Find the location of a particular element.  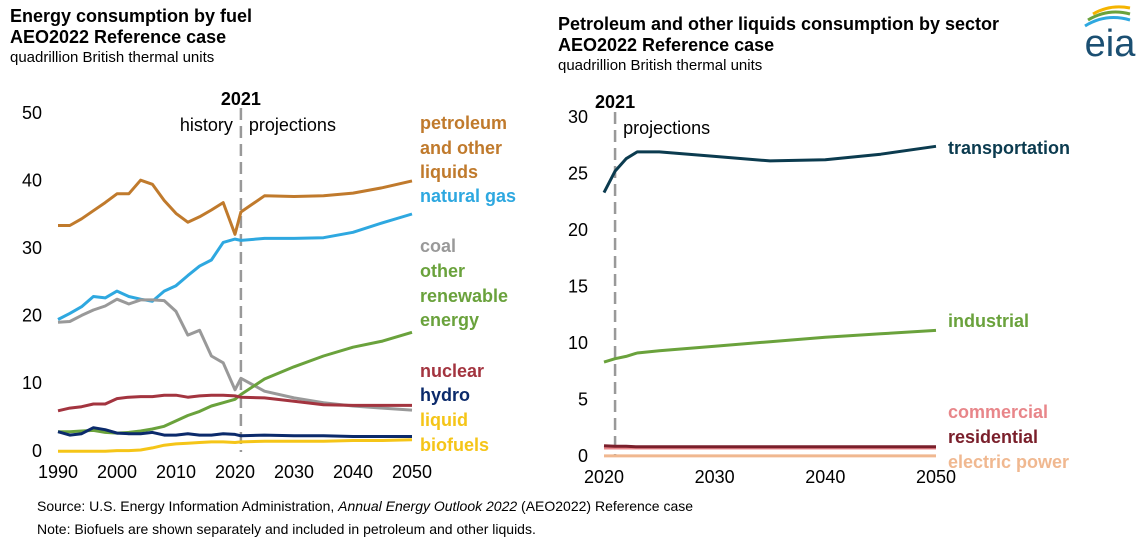

source-text: (AEO2022) Reference case is located at coordinates (605, 506).